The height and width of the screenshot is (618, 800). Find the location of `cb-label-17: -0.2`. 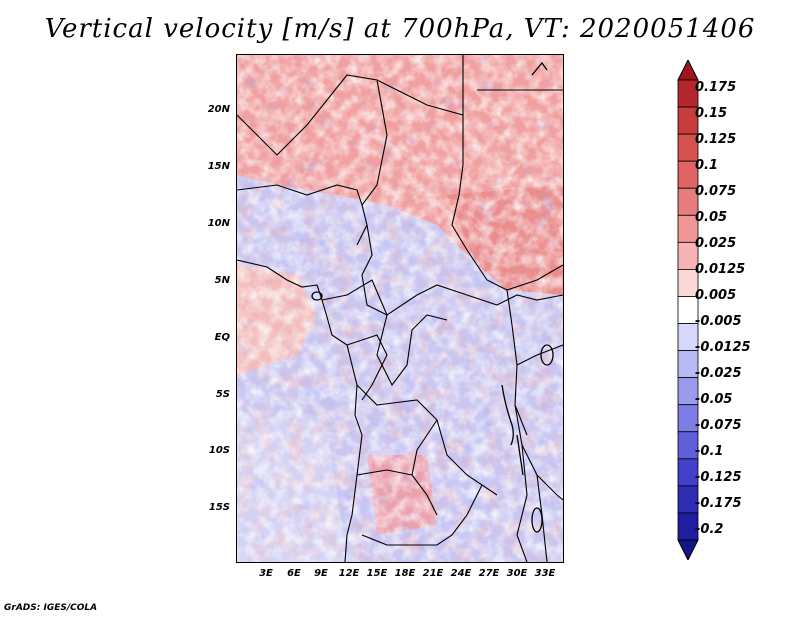

cb-label-17: -0.2 is located at coordinates (709, 529).